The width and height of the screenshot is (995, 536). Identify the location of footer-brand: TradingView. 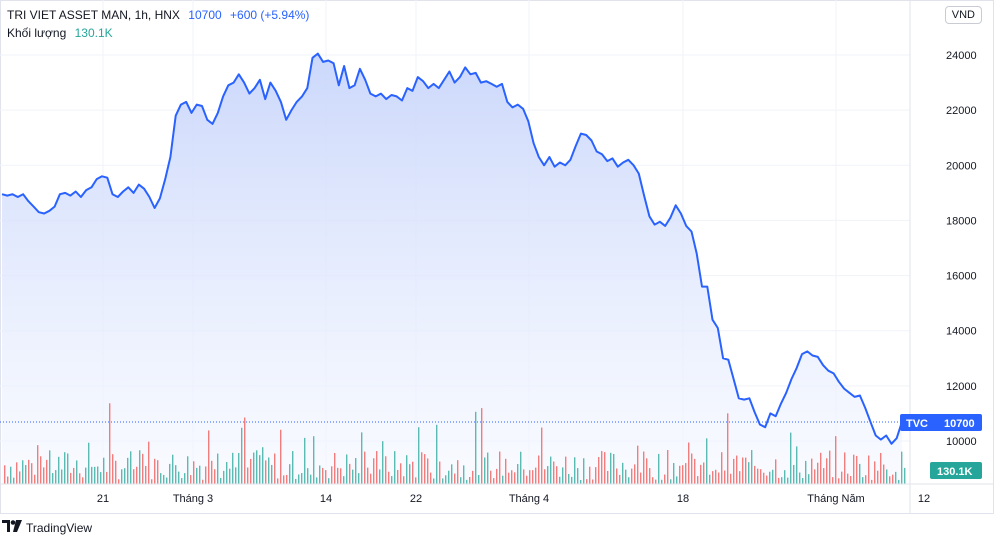
(47, 527).